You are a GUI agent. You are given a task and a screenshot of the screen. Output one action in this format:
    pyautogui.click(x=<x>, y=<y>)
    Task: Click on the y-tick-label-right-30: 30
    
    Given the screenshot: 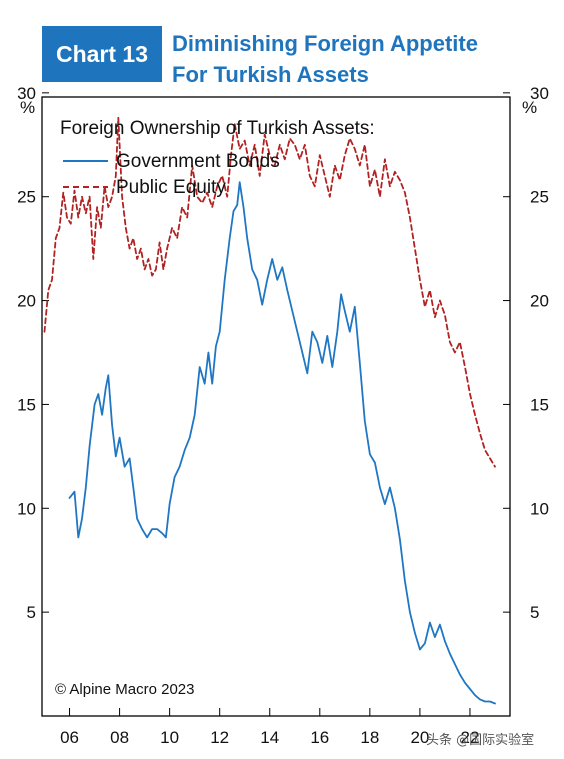 What is the action you would take?
    pyautogui.click(x=539, y=93)
    